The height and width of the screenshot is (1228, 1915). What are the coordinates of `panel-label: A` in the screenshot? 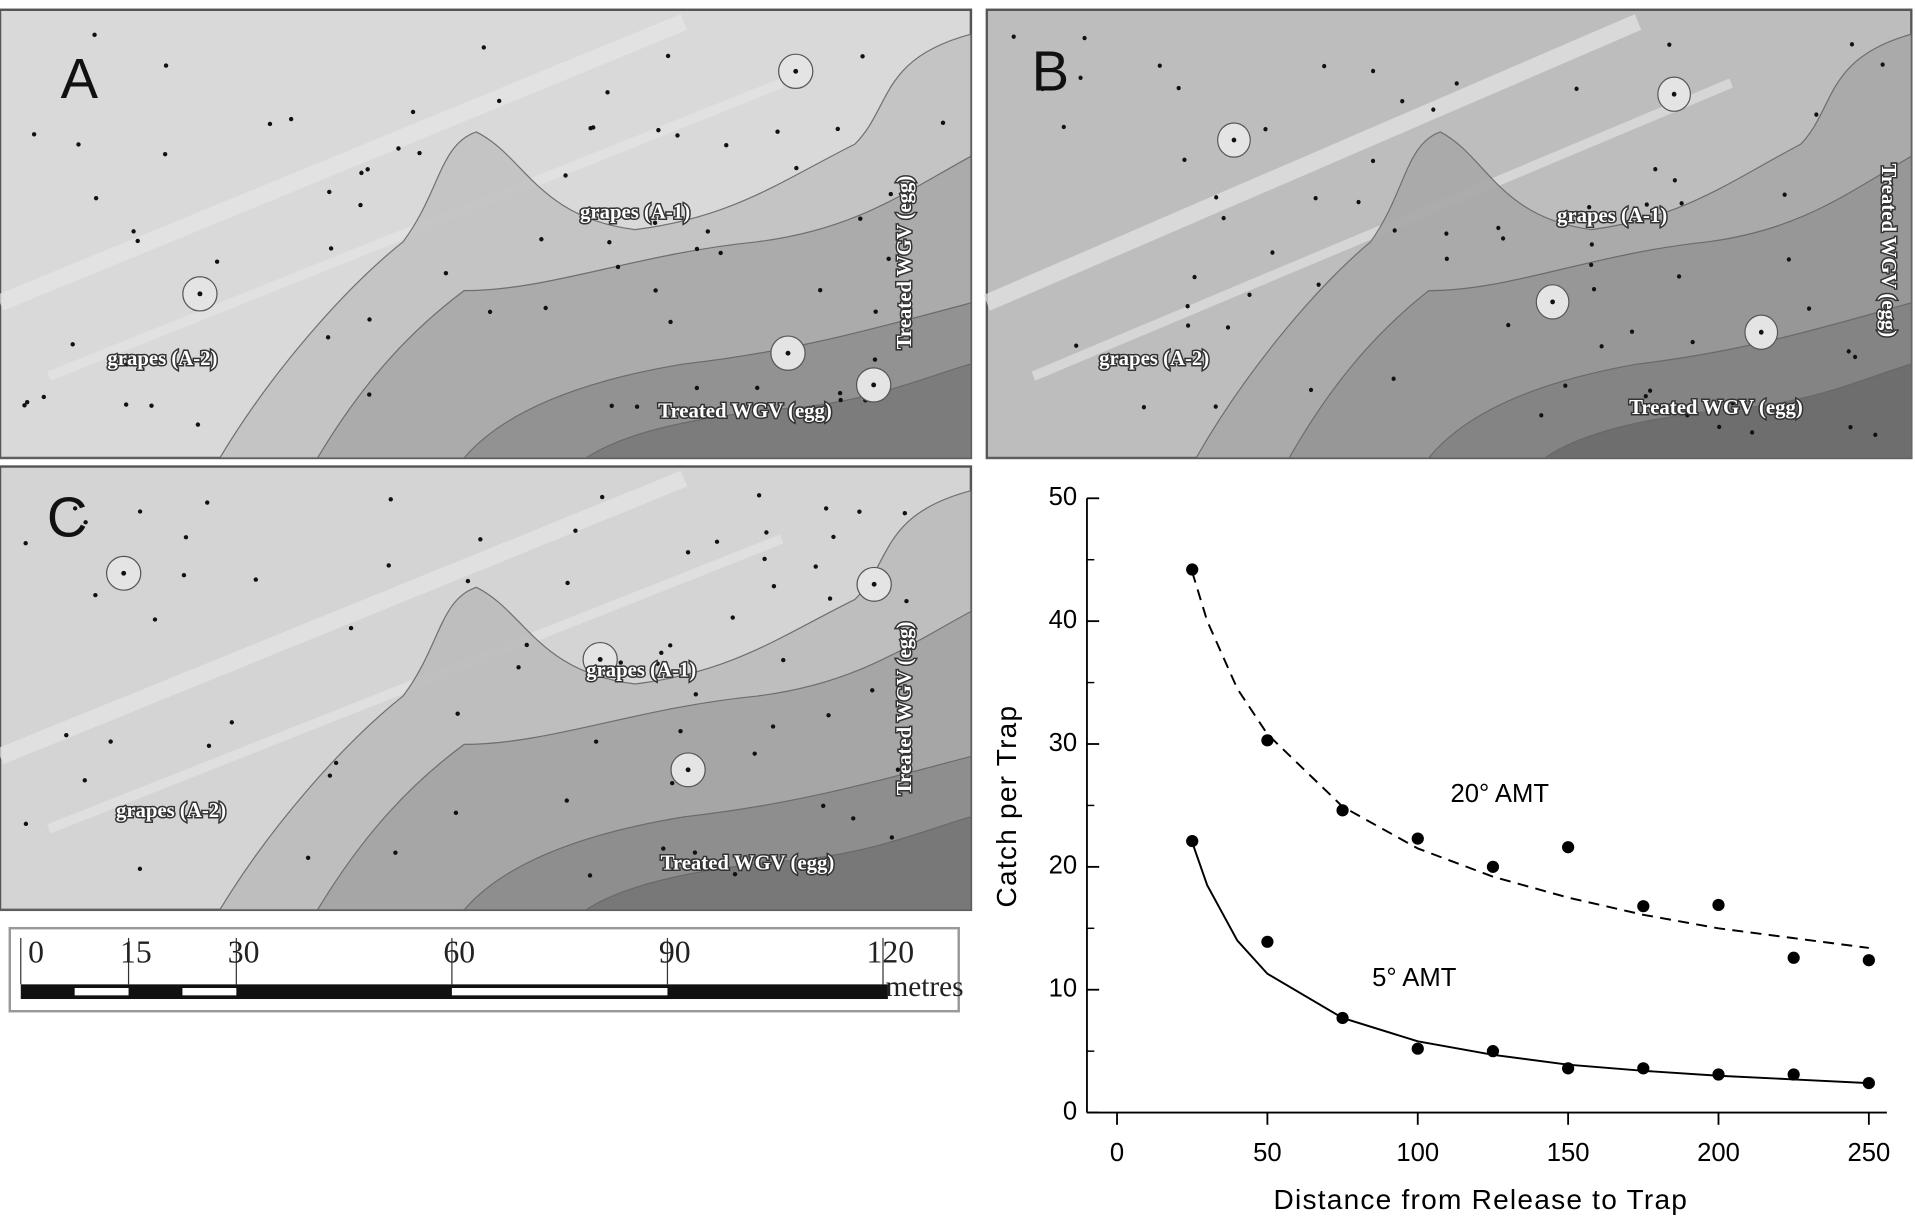 It's located at (80, 78).